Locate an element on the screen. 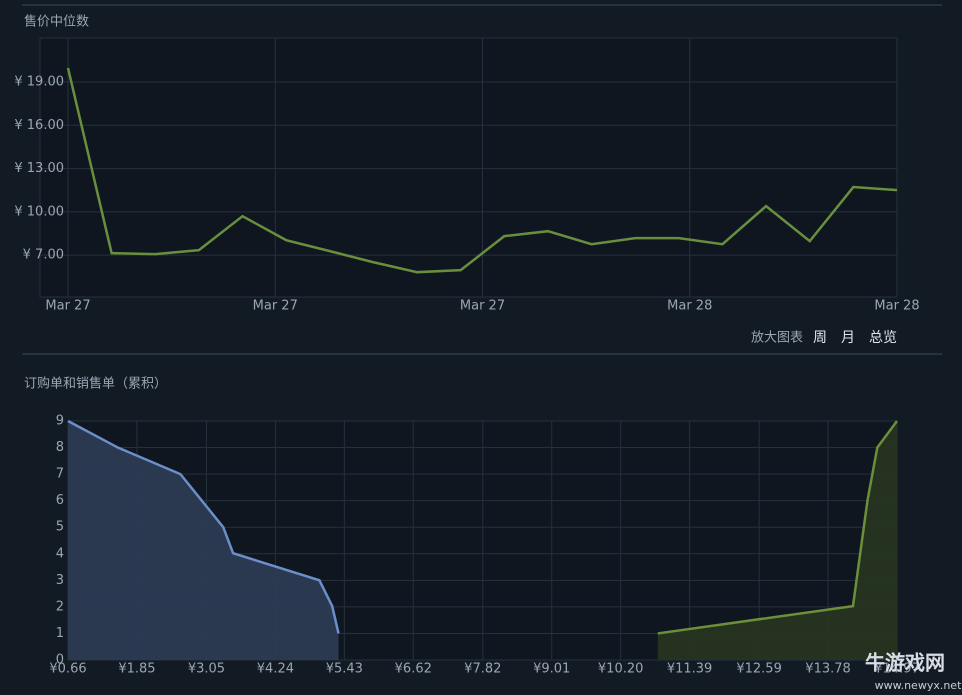 The width and height of the screenshot is (962, 695). chart-title: 订购单和销售单（累积） is located at coordinates (95, 384).